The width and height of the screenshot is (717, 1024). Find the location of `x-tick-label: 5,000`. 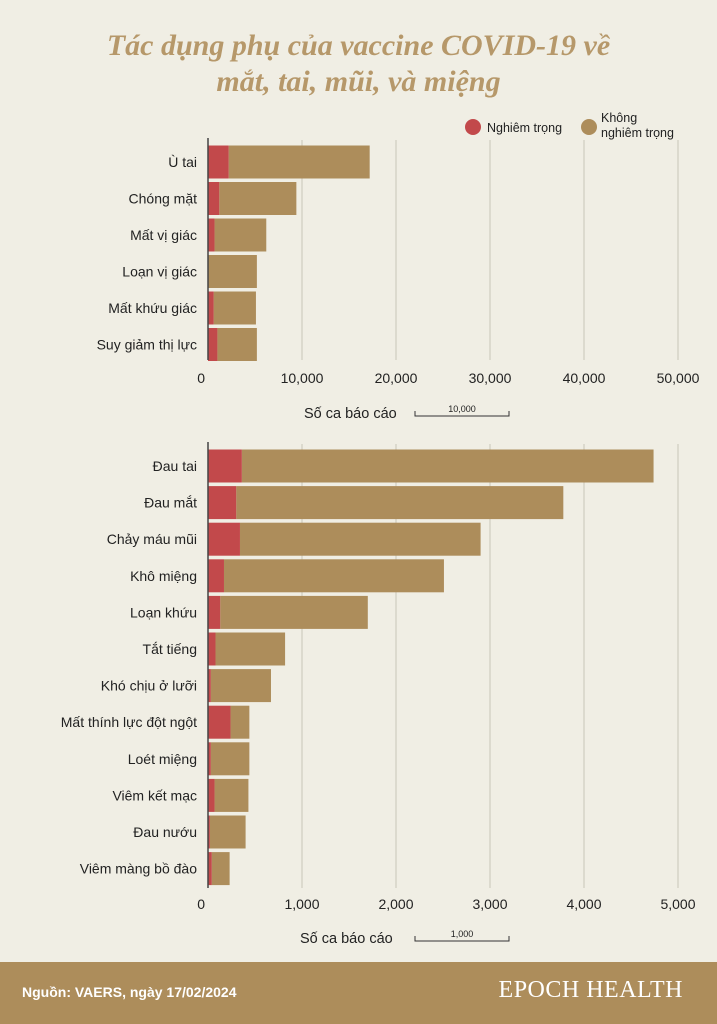

x-tick-label: 5,000 is located at coordinates (677, 904).